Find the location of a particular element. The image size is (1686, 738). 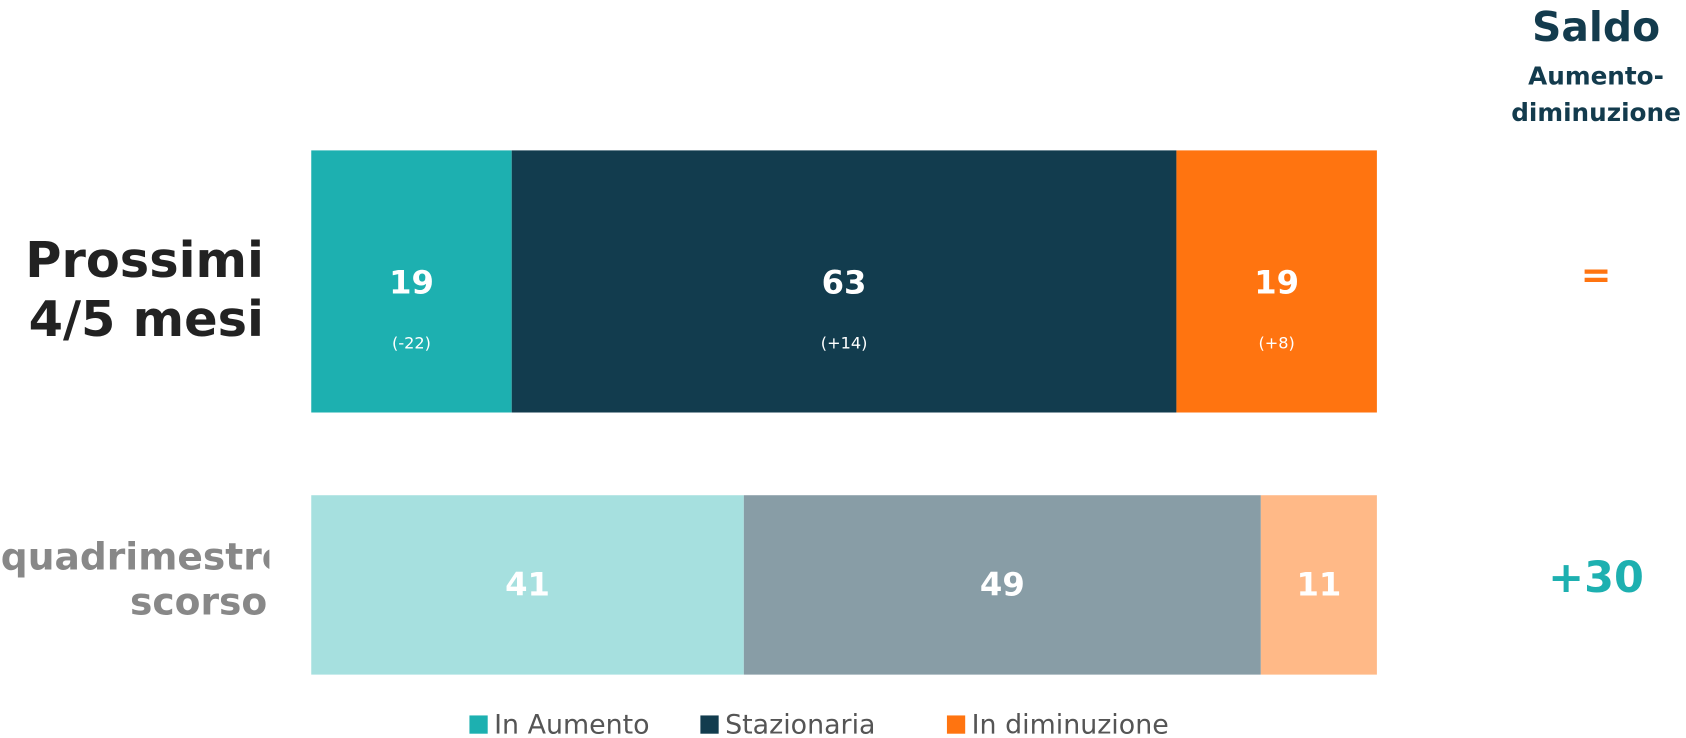

balance-label: = is located at coordinates (1596, 275).